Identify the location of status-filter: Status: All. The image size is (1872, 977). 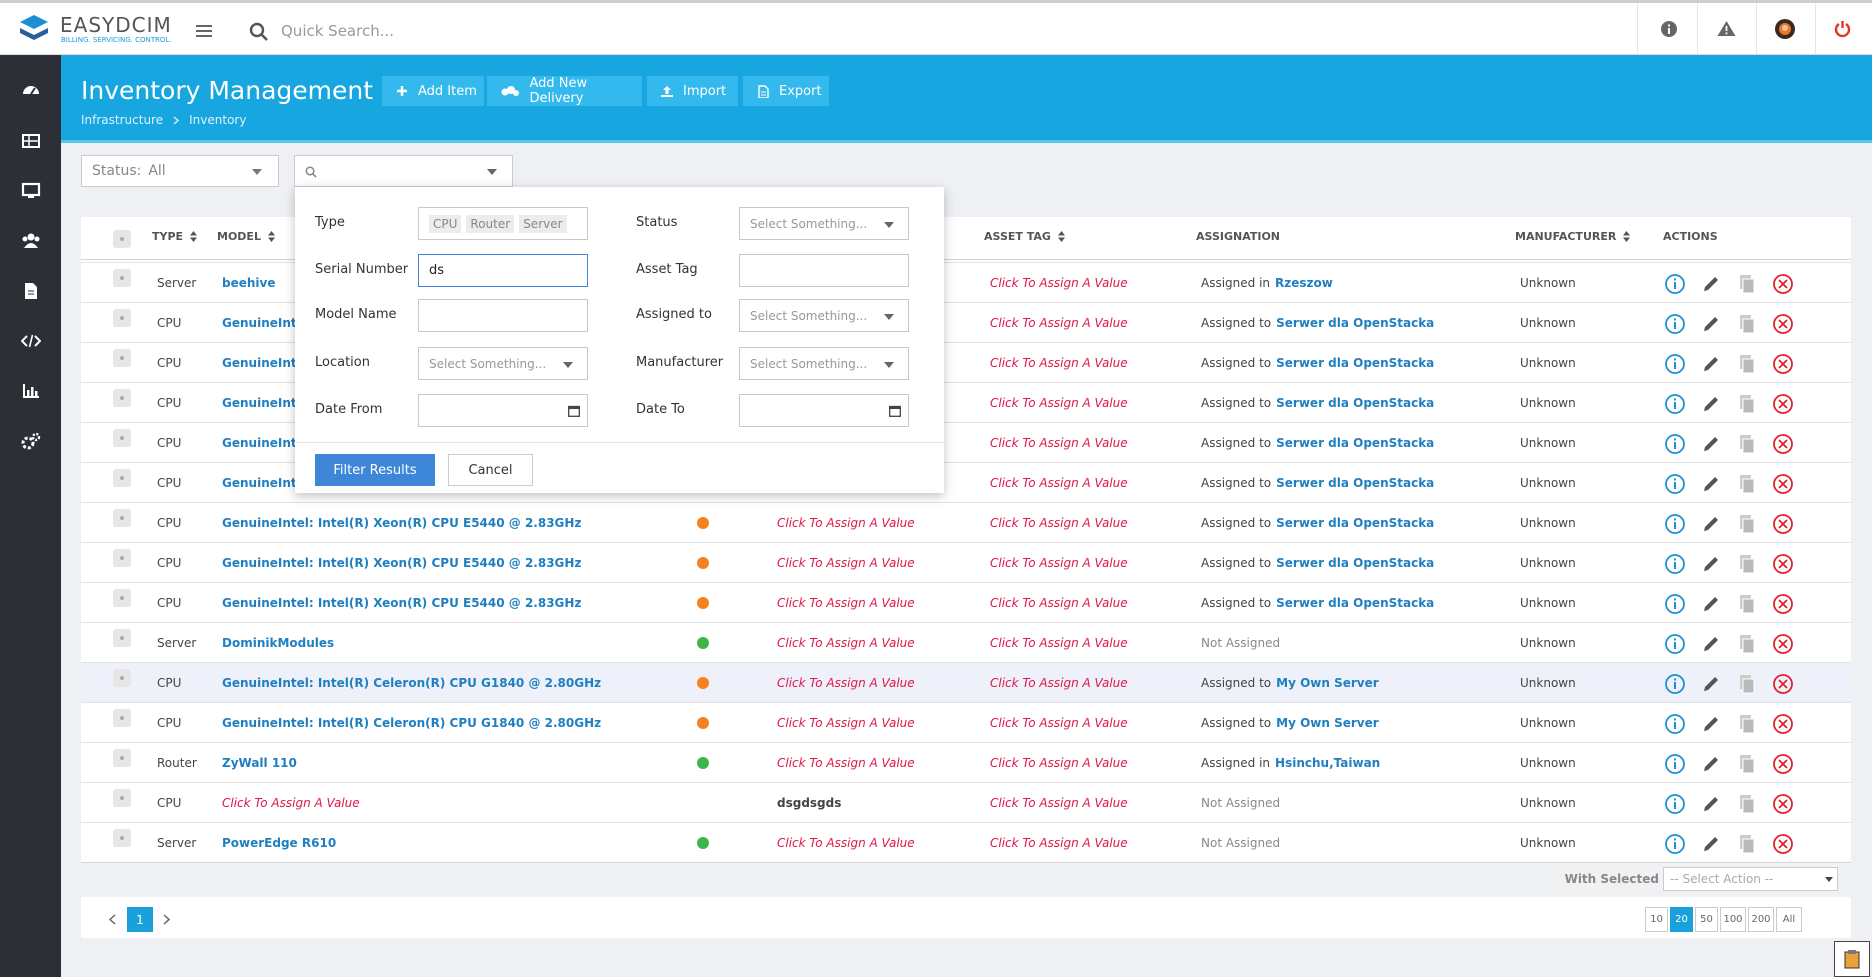
(180, 171).